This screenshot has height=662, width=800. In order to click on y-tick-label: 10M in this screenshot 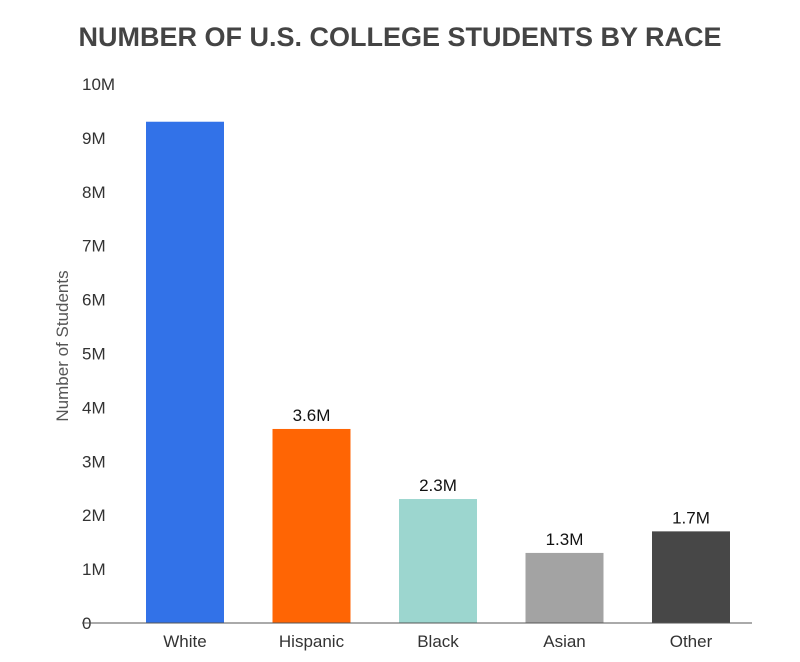, I will do `click(98, 84)`.